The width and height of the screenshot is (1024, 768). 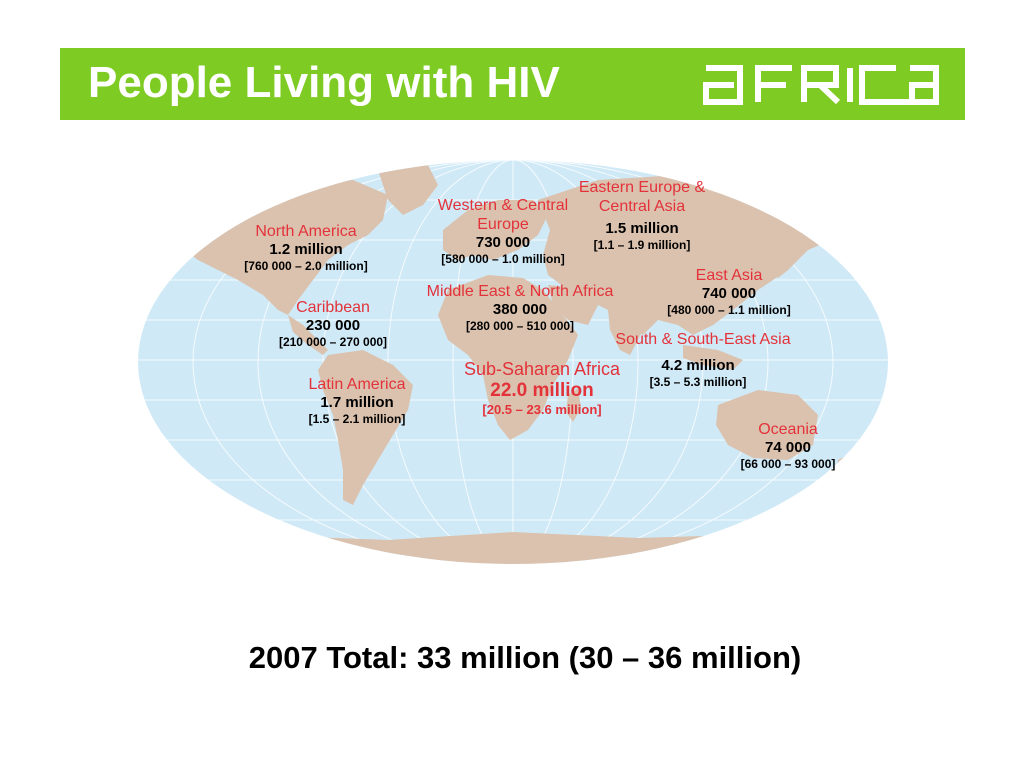 I want to click on land-africa, so click(x=508, y=357).